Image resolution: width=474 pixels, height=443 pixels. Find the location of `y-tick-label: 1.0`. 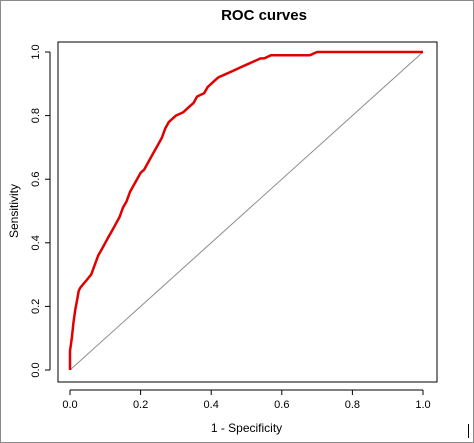

y-tick-label: 1.0 is located at coordinates (36, 51).